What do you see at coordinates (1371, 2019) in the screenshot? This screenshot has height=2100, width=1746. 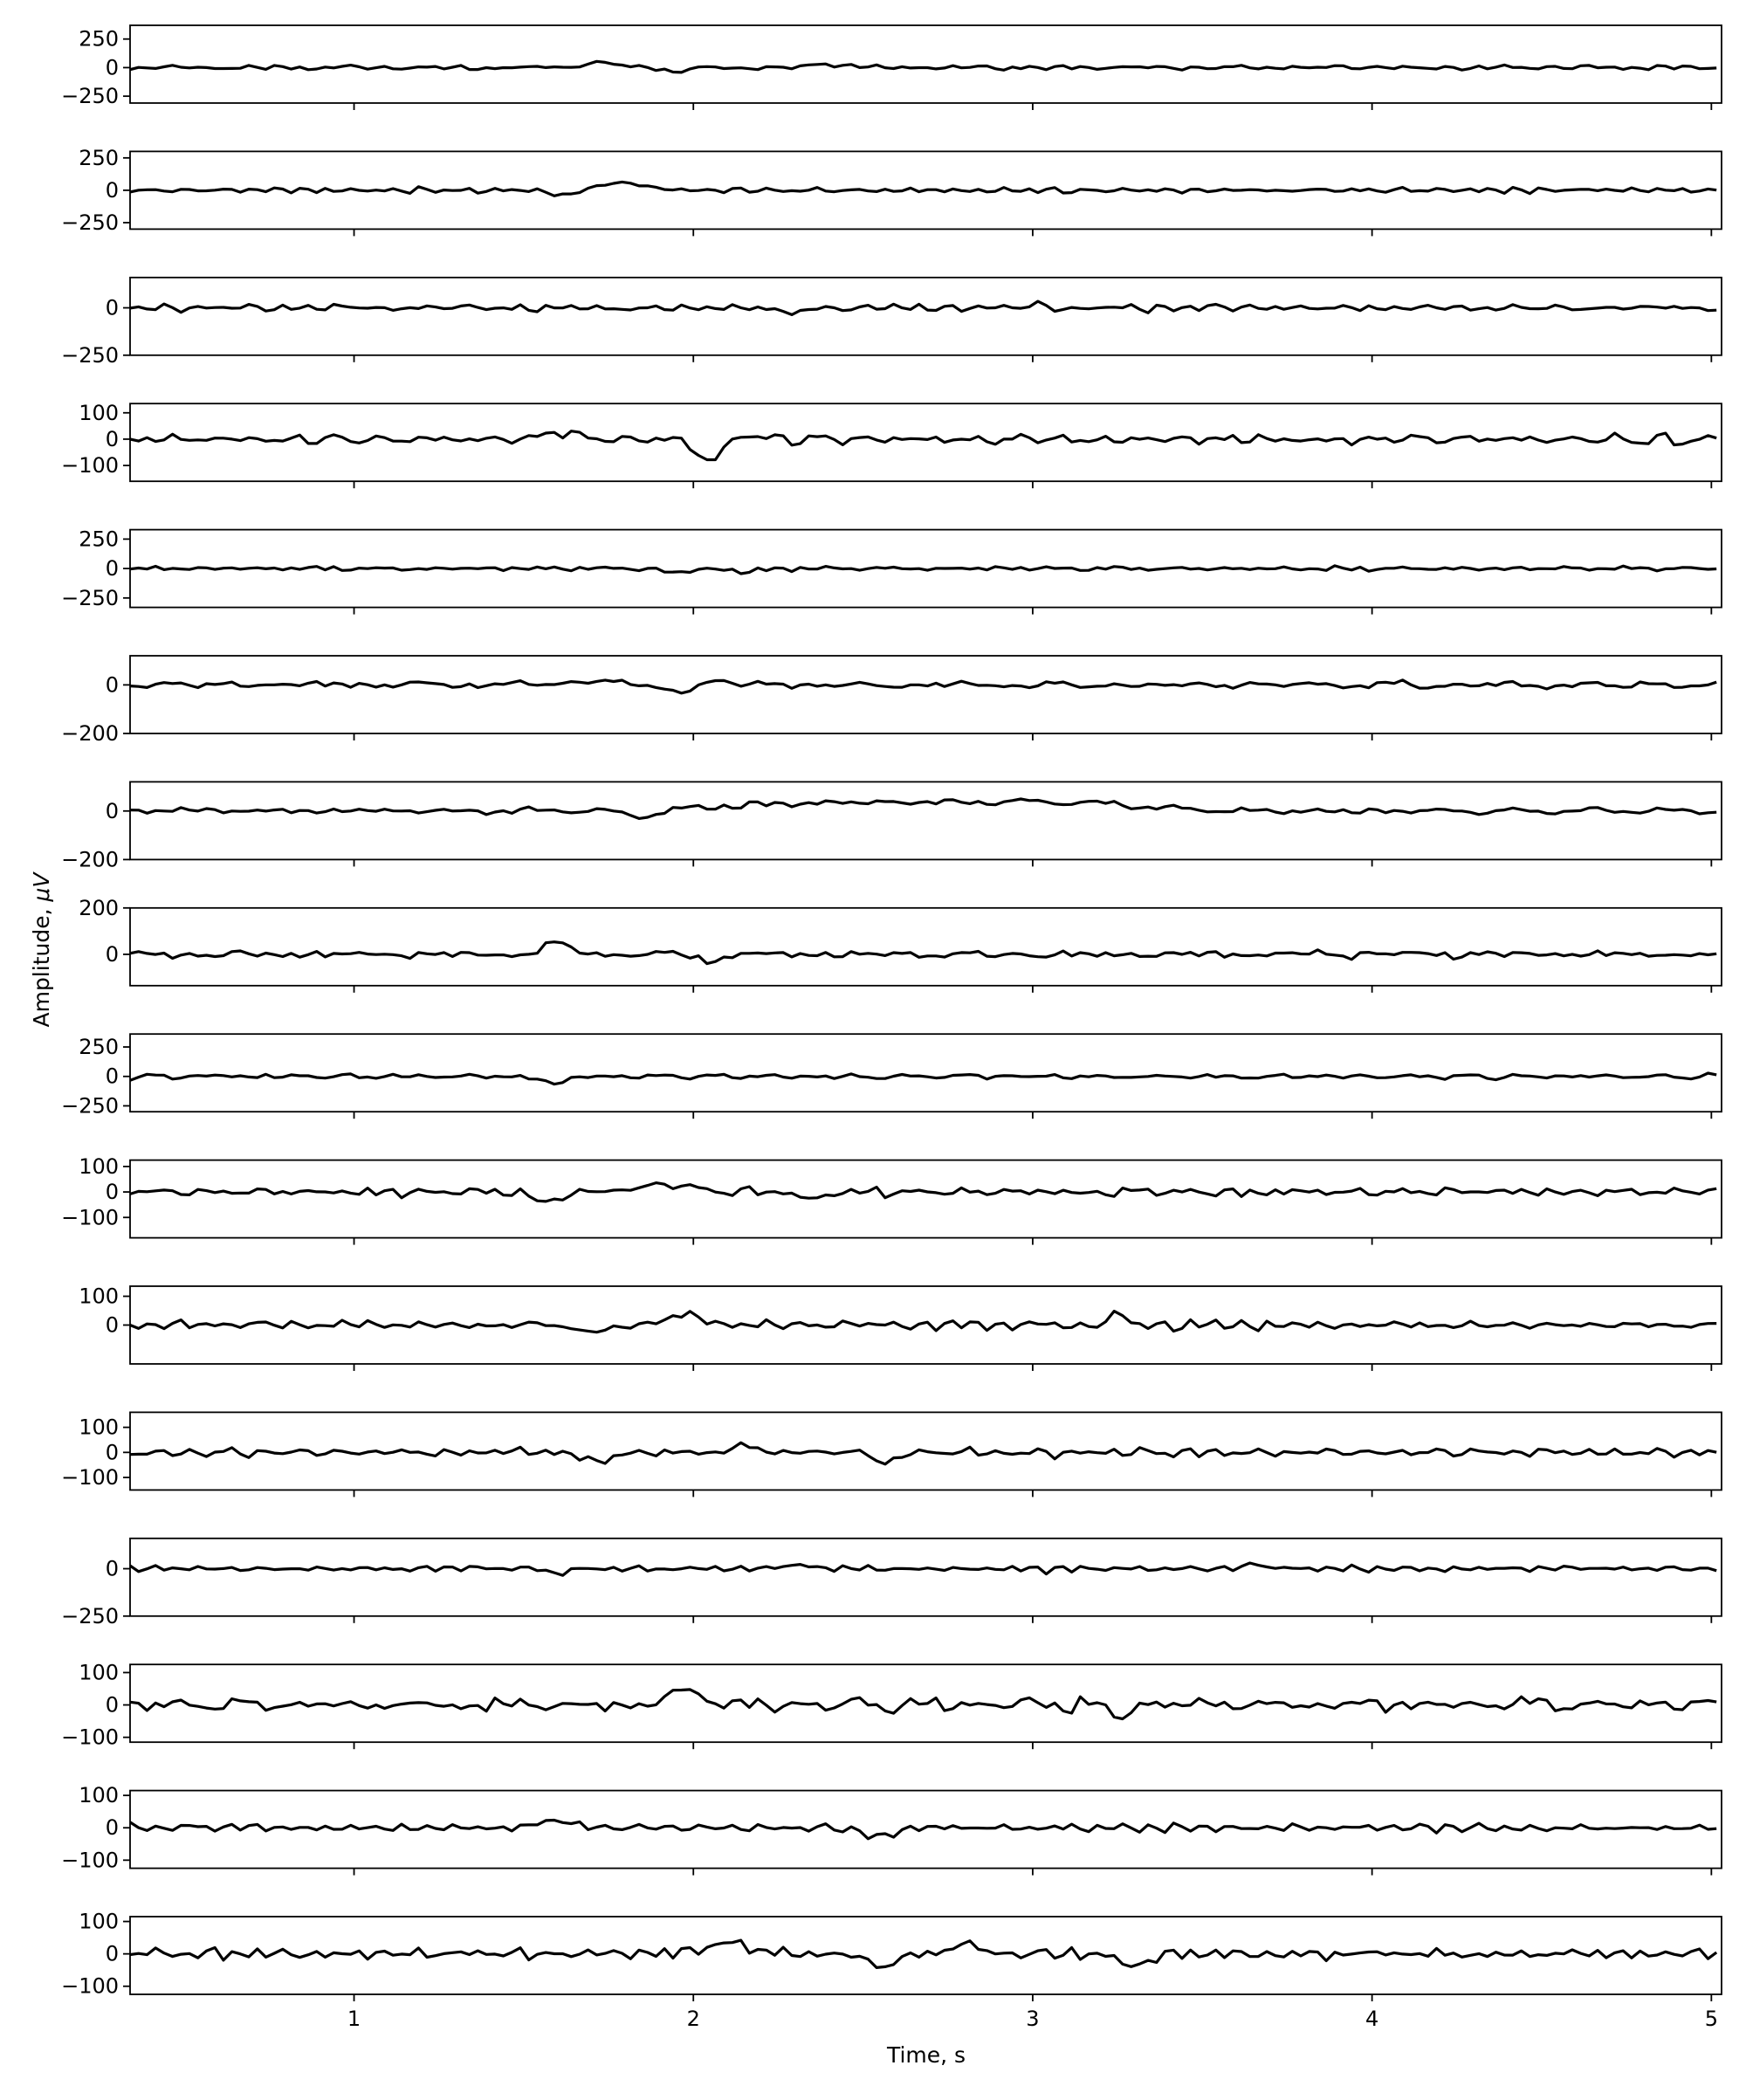 I see `x-tick-label: 4` at bounding box center [1371, 2019].